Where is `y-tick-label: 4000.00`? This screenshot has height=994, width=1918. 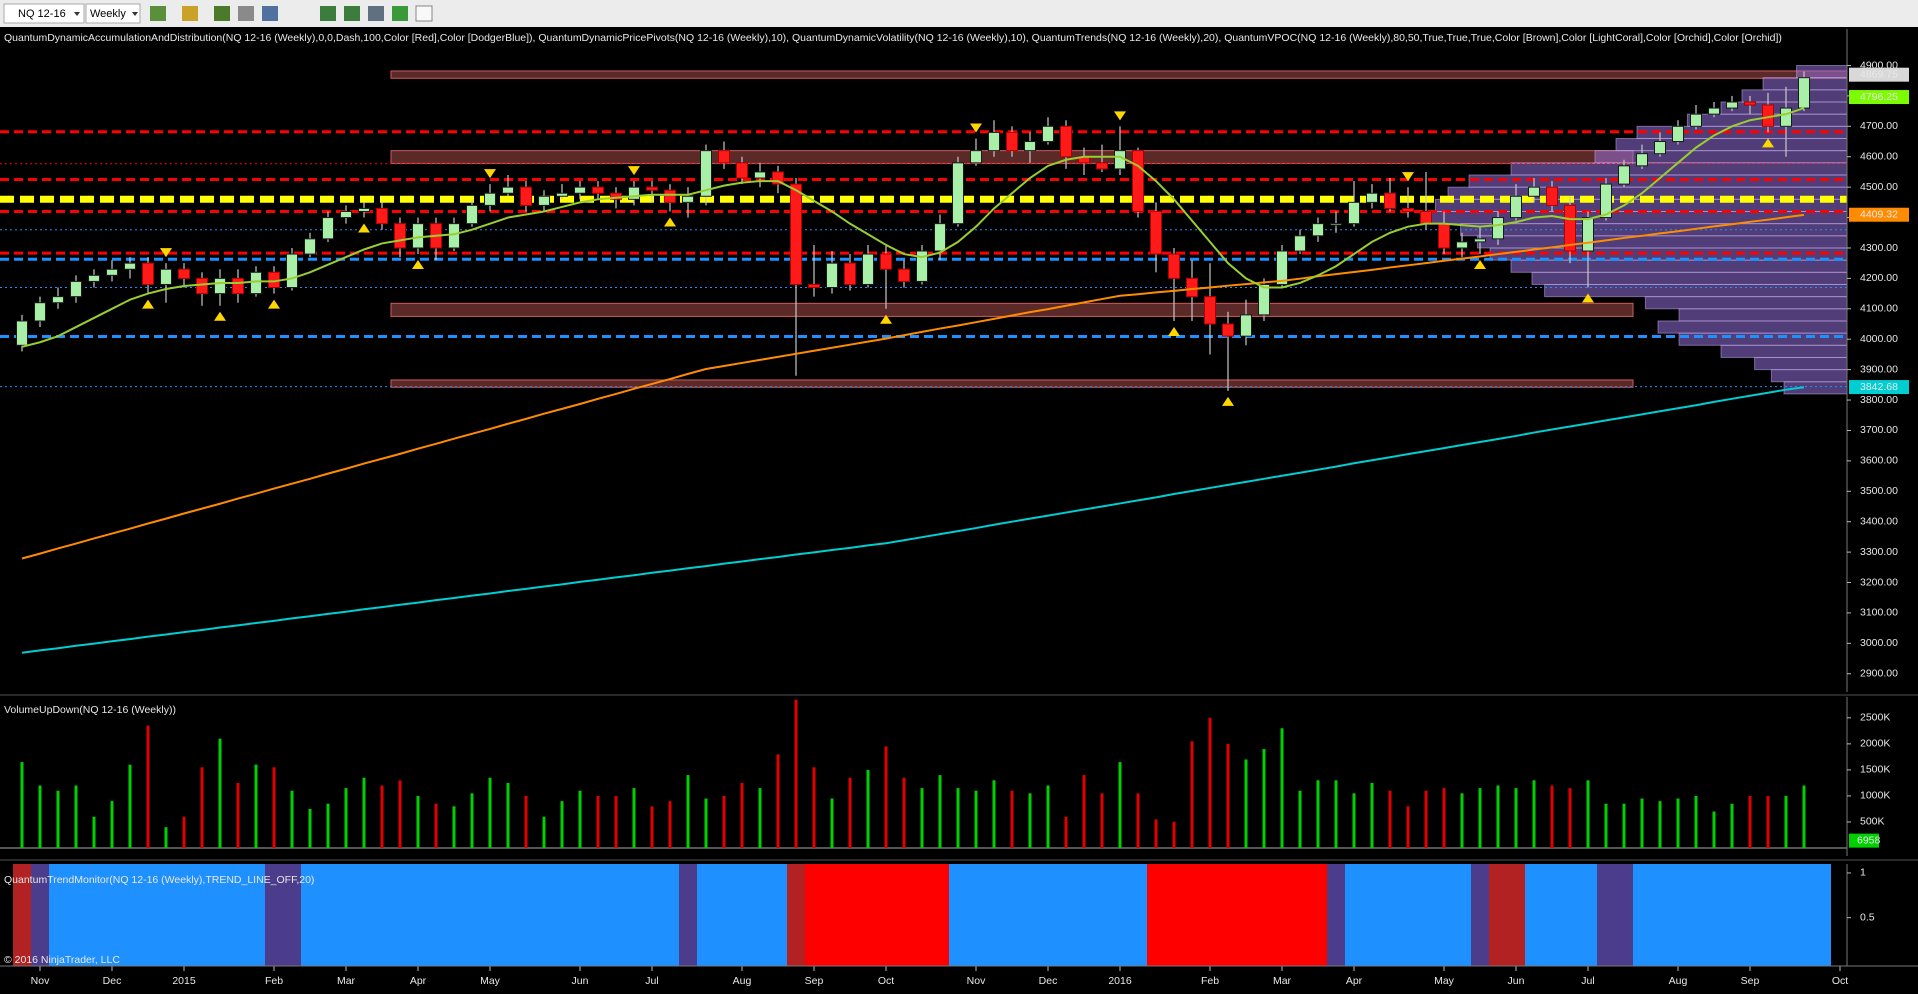
y-tick-label: 4000.00 is located at coordinates (1879, 339).